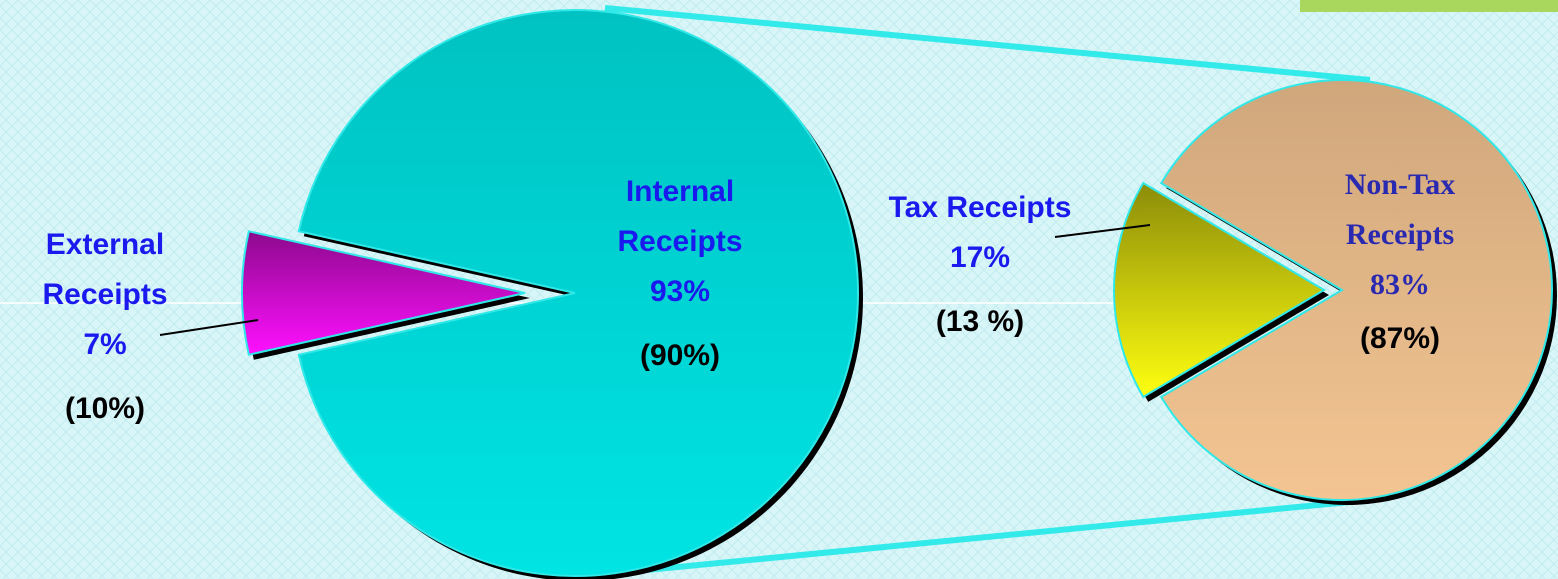 This screenshot has width=1558, height=579. Describe the element at coordinates (1400, 209) in the screenshot. I see `category-label: Non-Tax Receipts` at that location.